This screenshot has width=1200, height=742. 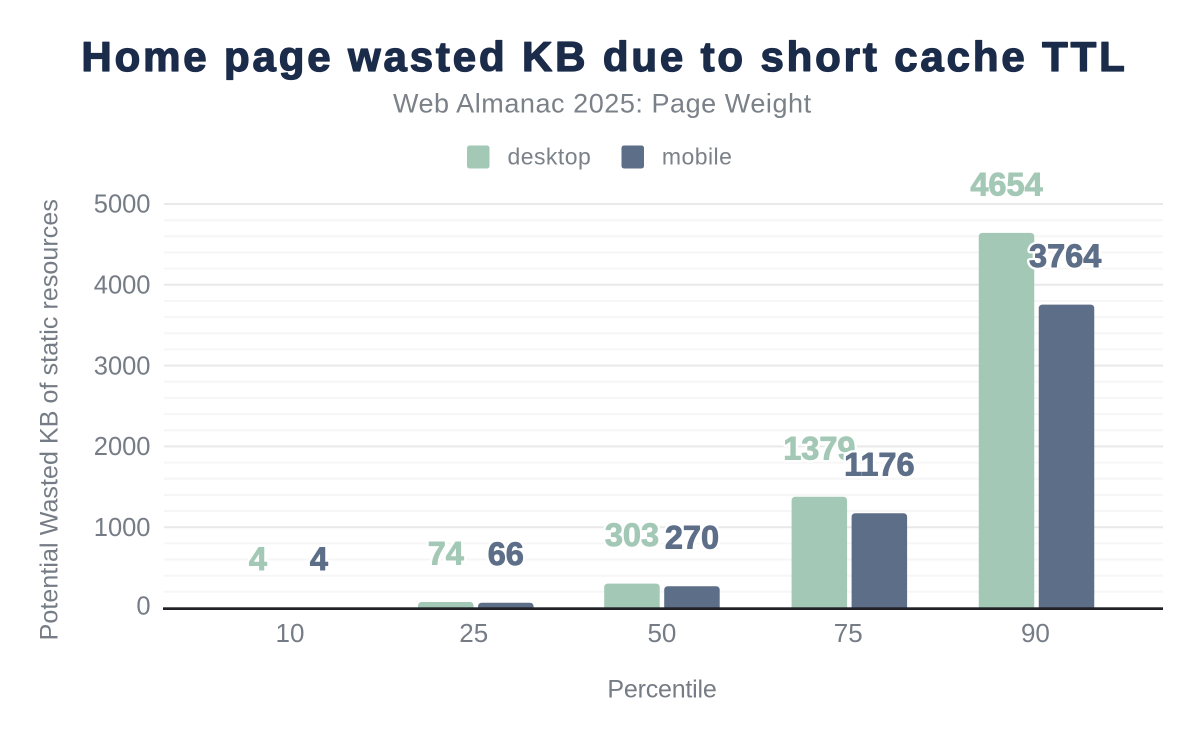 What do you see at coordinates (697, 157) in the screenshot?
I see `svg-text: mobile` at bounding box center [697, 157].